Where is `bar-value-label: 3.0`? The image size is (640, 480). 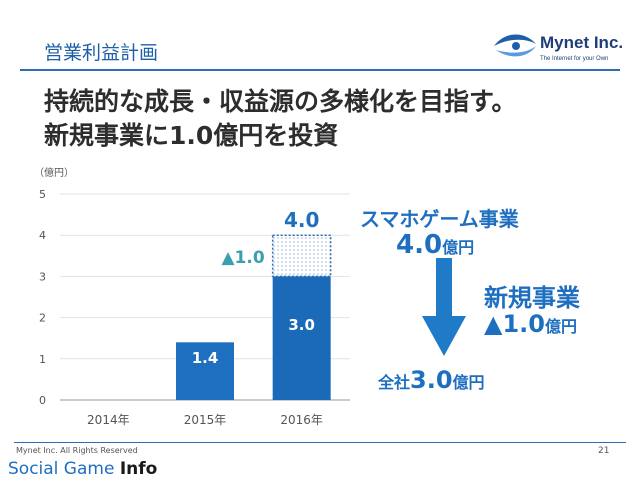
bar-value-label: 3.0 is located at coordinates (301, 325).